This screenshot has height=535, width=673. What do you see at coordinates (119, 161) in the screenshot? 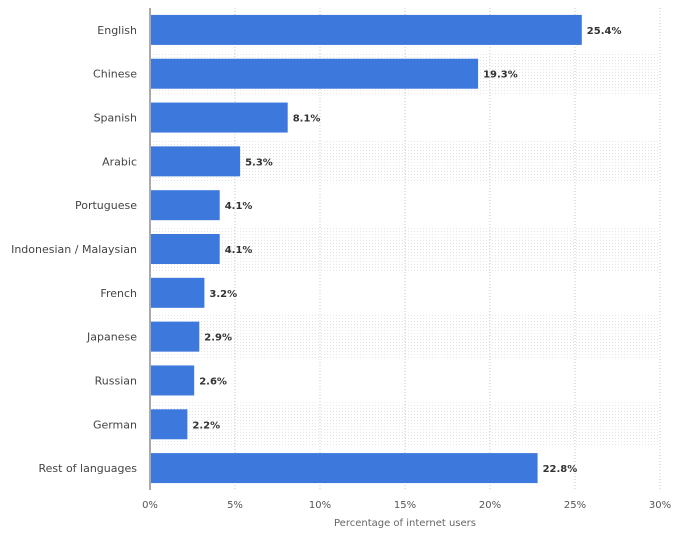
I see `category-label: Arabic` at bounding box center [119, 161].